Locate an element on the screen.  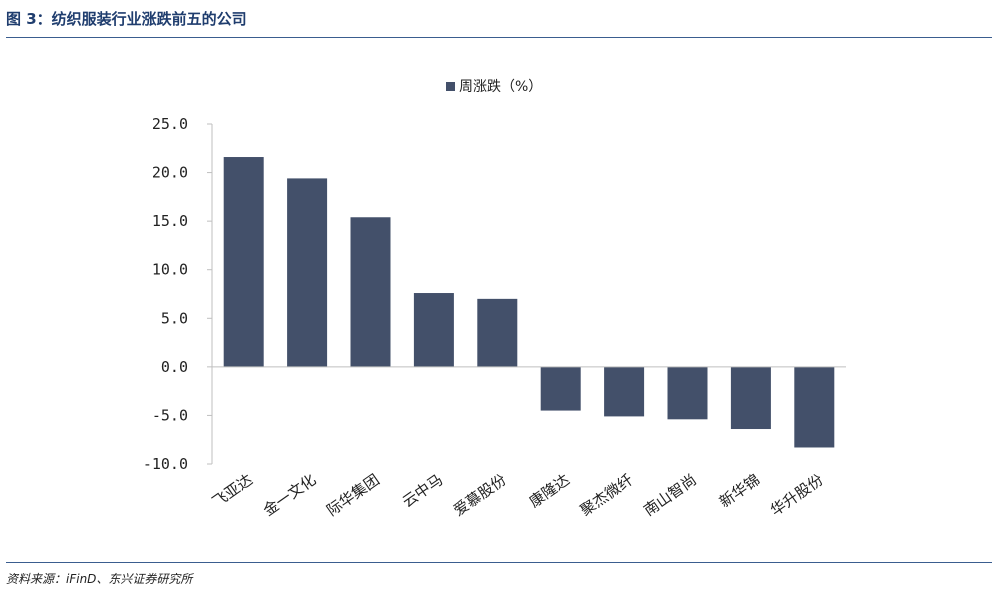
y-tick-label: 5.0 is located at coordinates (174, 318).